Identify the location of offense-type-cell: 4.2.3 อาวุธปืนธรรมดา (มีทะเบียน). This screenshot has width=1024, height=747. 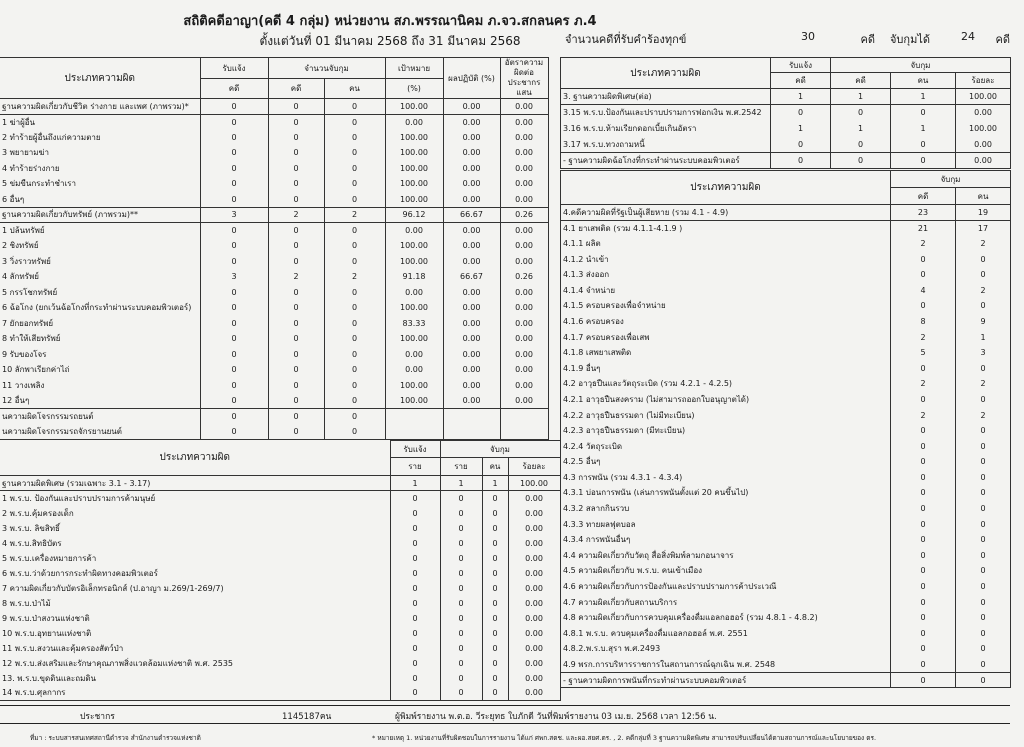
(725, 430).